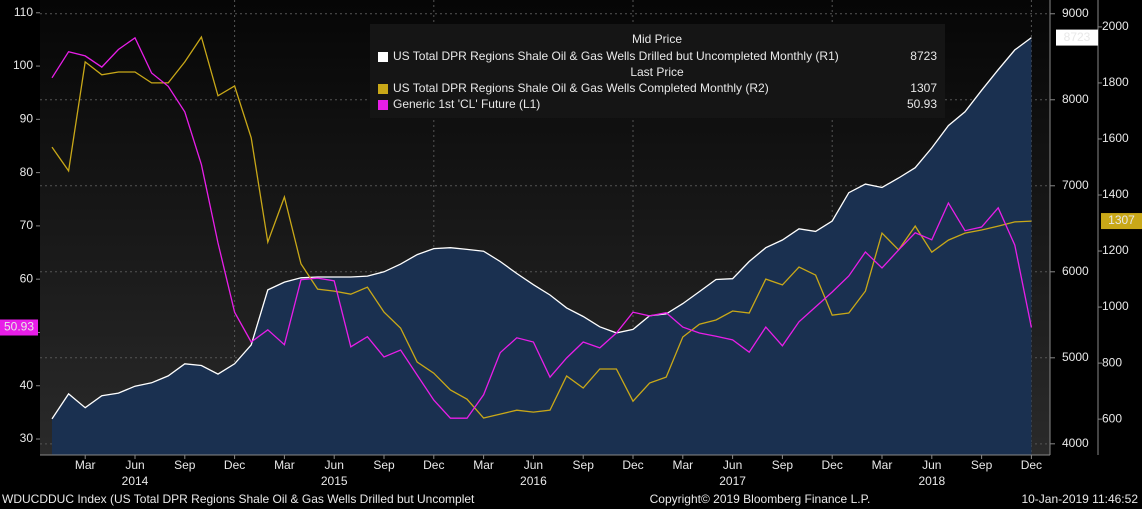 This screenshot has height=509, width=1142. What do you see at coordinates (760, 499) in the screenshot?
I see `footer-center: Copyright© 2019 Bloomberg Finance L.P.` at bounding box center [760, 499].